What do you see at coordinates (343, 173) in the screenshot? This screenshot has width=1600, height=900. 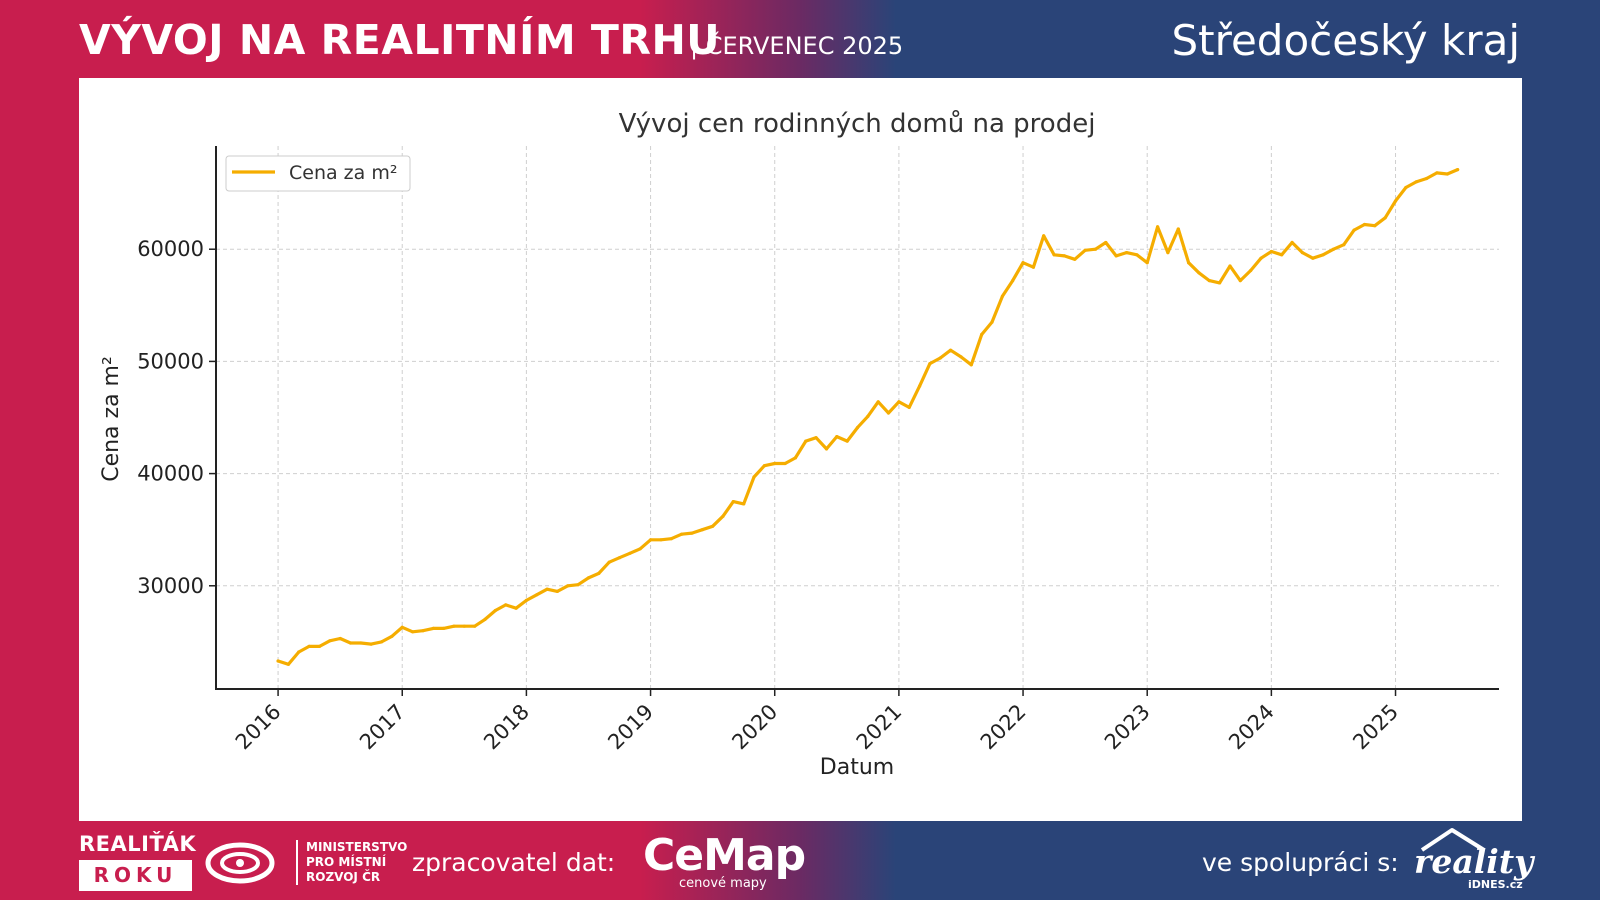 I see `legend-label: Cena za m²` at bounding box center [343, 173].